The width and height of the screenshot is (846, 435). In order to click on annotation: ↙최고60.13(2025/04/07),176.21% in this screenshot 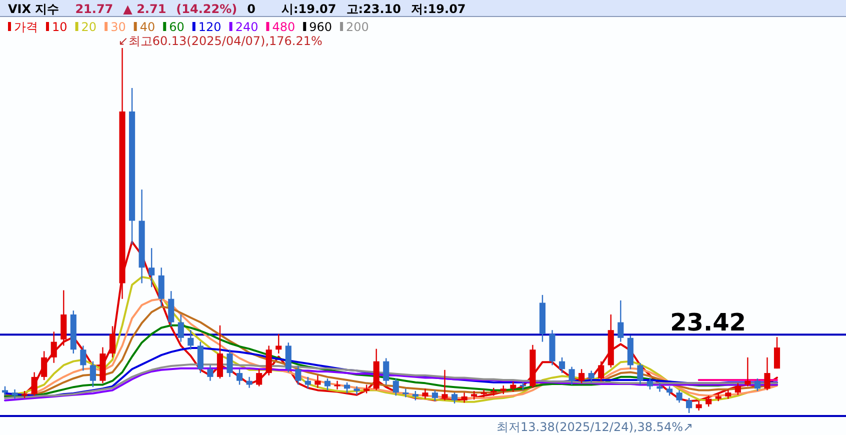, I will do `click(220, 41)`.